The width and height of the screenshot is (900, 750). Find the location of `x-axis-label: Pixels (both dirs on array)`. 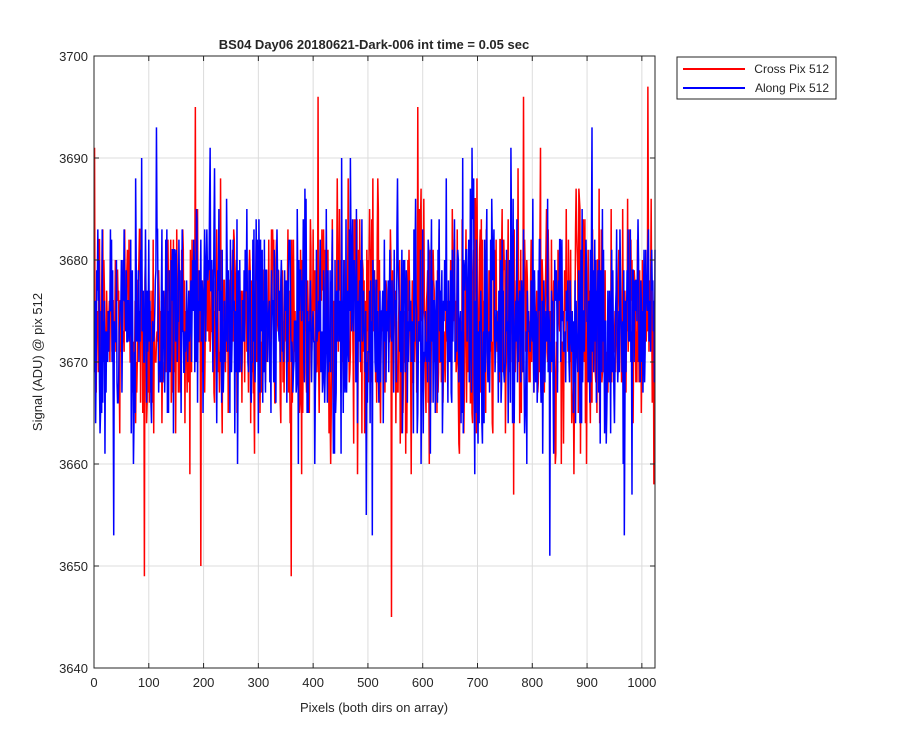

x-axis-label: Pixels (both dirs on array) is located at coordinates (374, 707).